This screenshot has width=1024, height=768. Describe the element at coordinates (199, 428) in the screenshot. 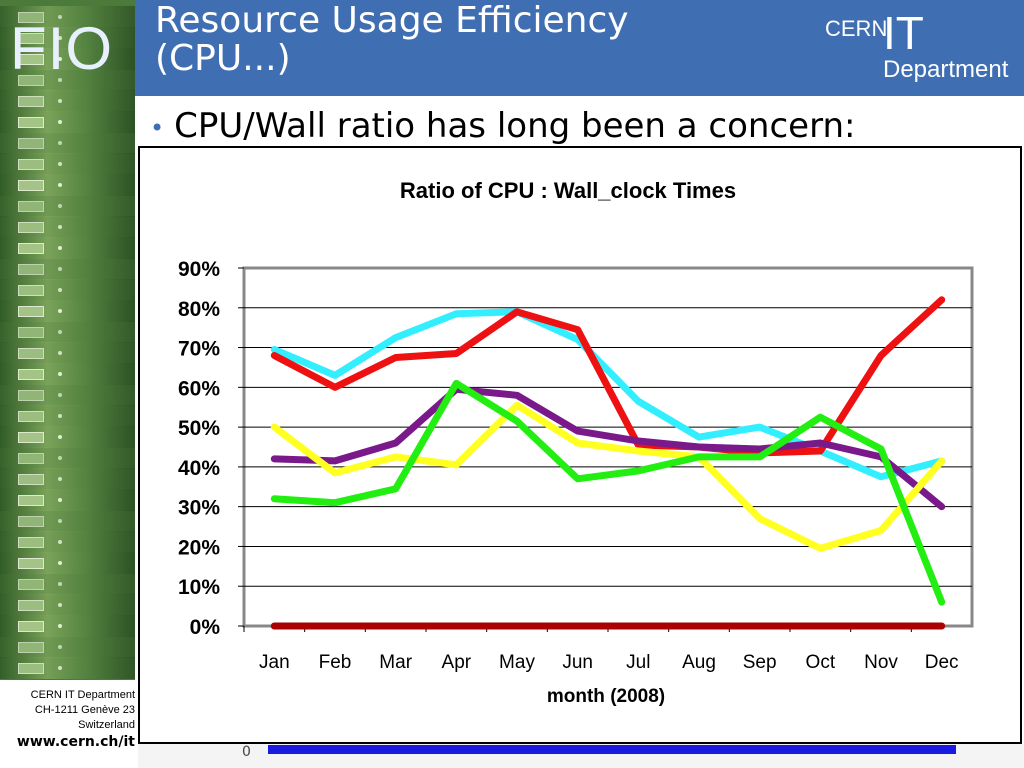

I see `y-tick-label: 50%` at that location.